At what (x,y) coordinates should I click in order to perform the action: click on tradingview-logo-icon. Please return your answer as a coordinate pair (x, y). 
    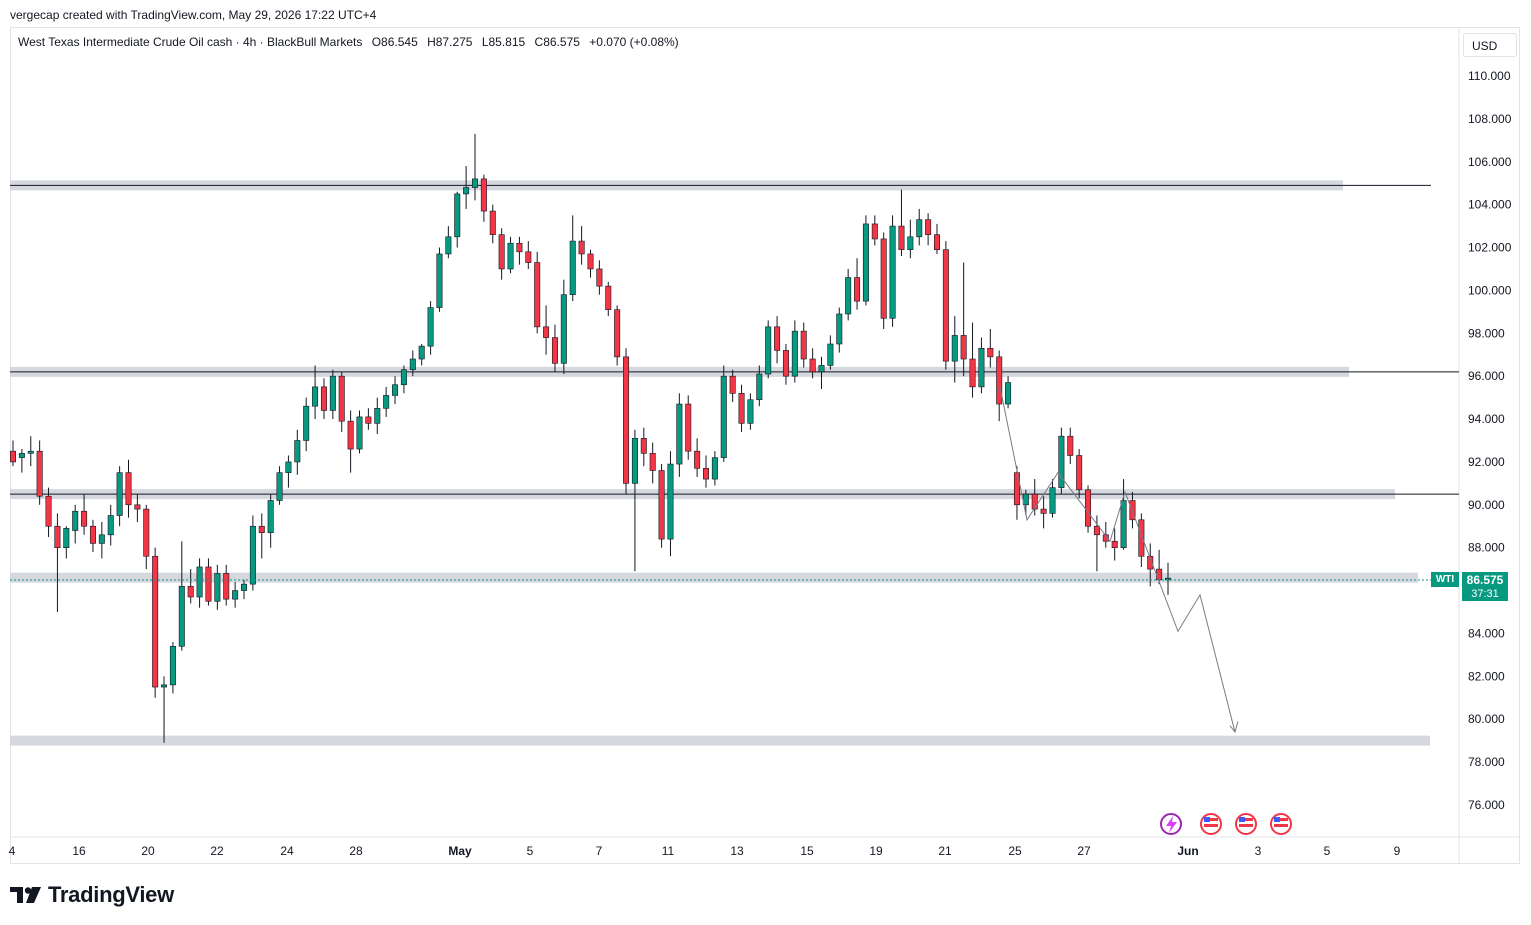
    Looking at the image, I should click on (25, 895).